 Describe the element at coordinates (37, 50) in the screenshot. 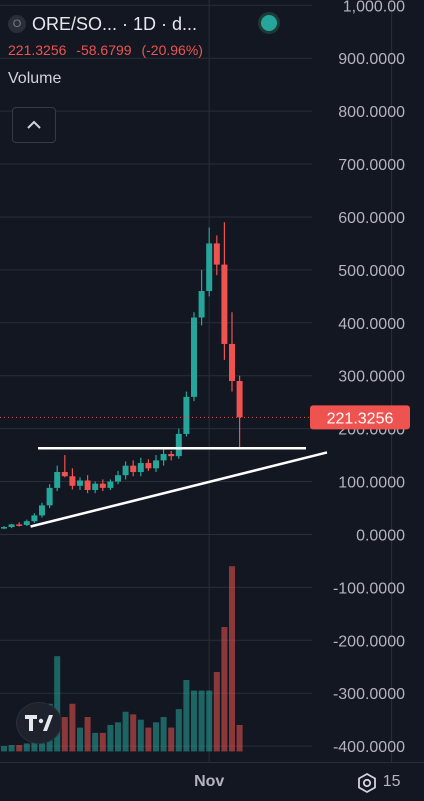

I see `last-price: 221.3256` at that location.